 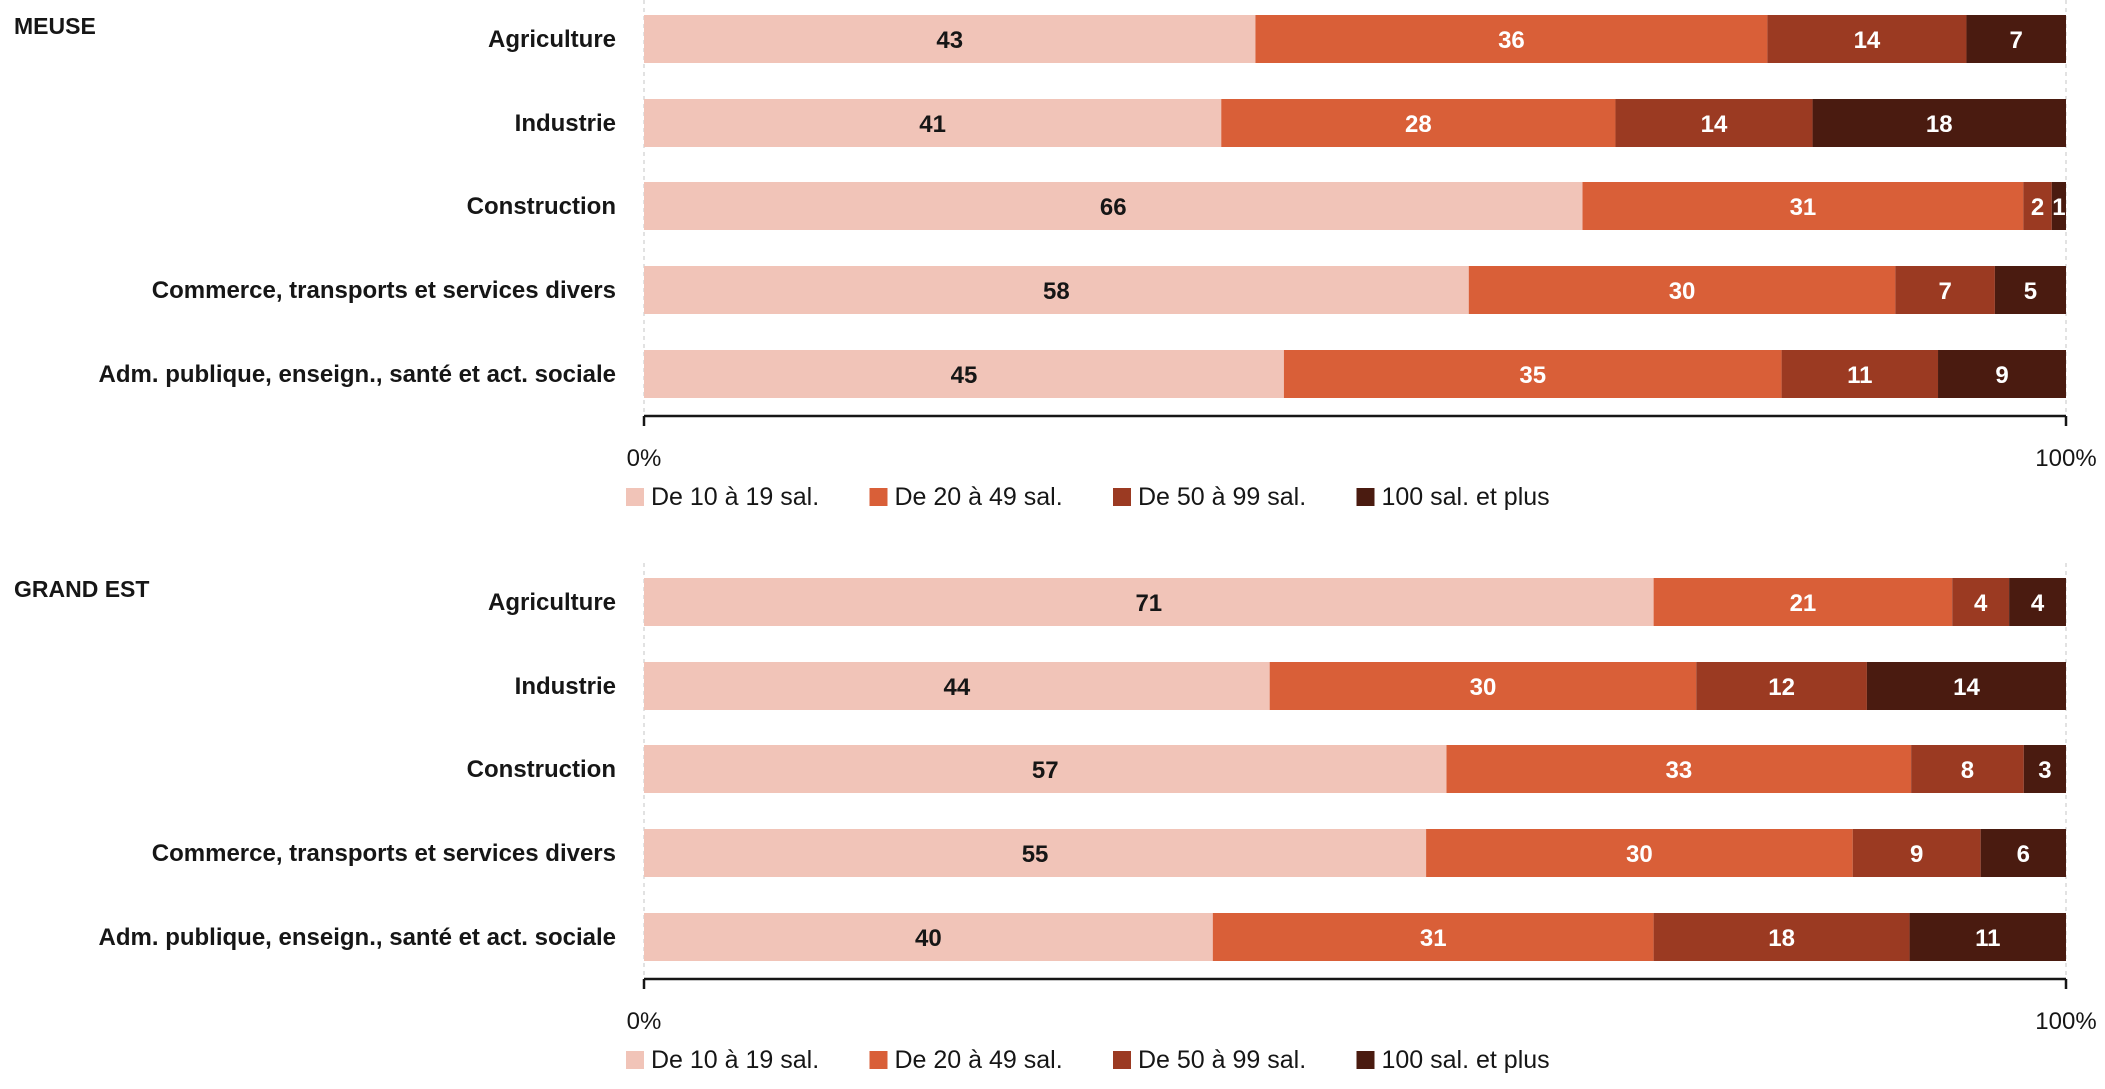 I want to click on data-label: 44, so click(x=956, y=687).